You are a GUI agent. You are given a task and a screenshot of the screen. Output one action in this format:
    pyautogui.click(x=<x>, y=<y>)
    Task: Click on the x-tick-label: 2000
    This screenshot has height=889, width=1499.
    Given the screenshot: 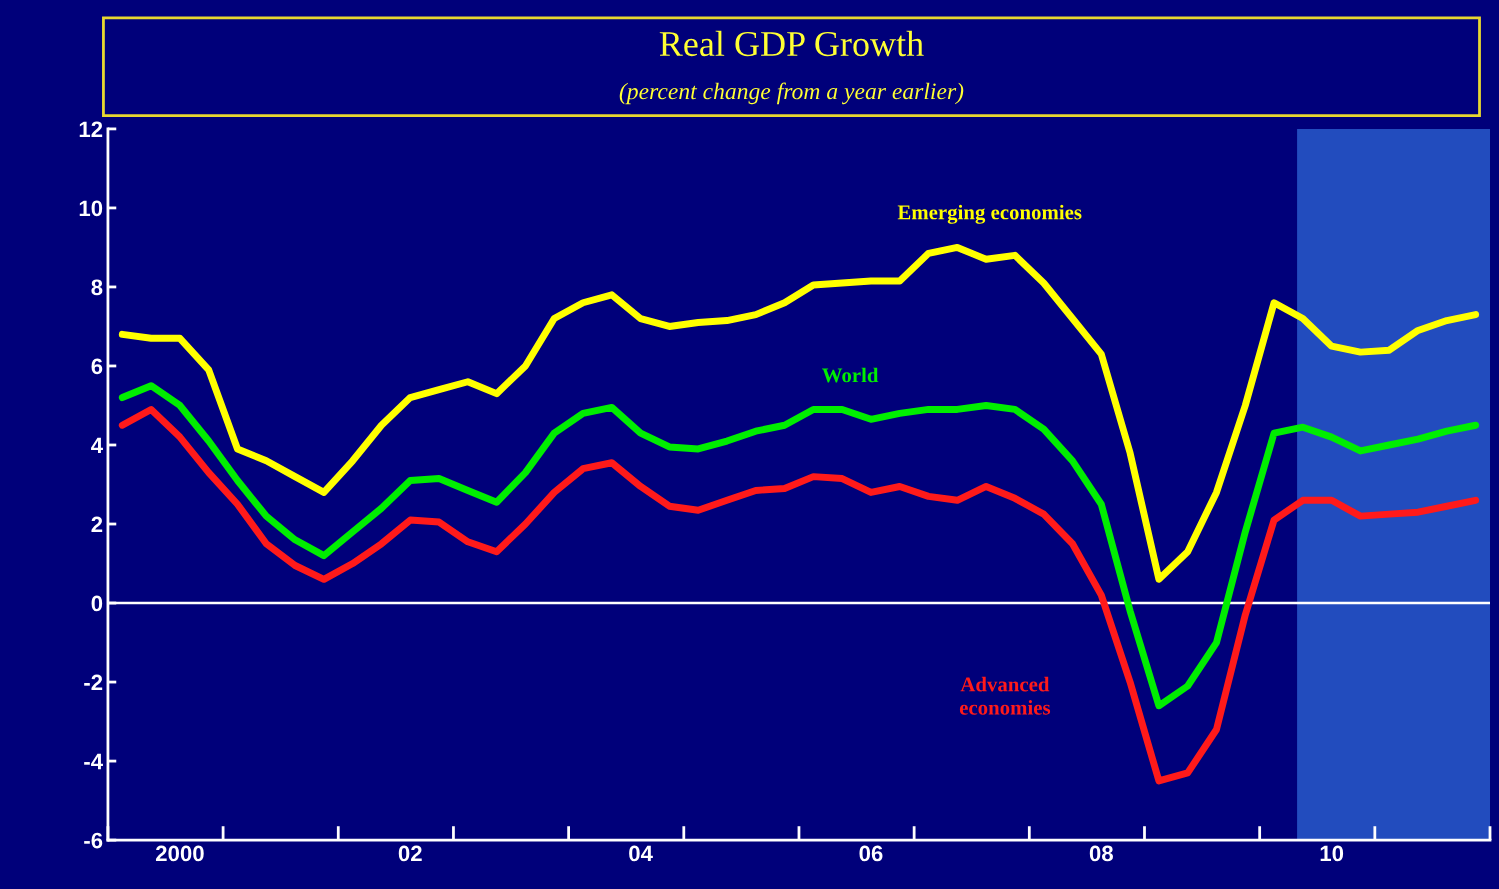 What is the action you would take?
    pyautogui.click(x=179, y=853)
    